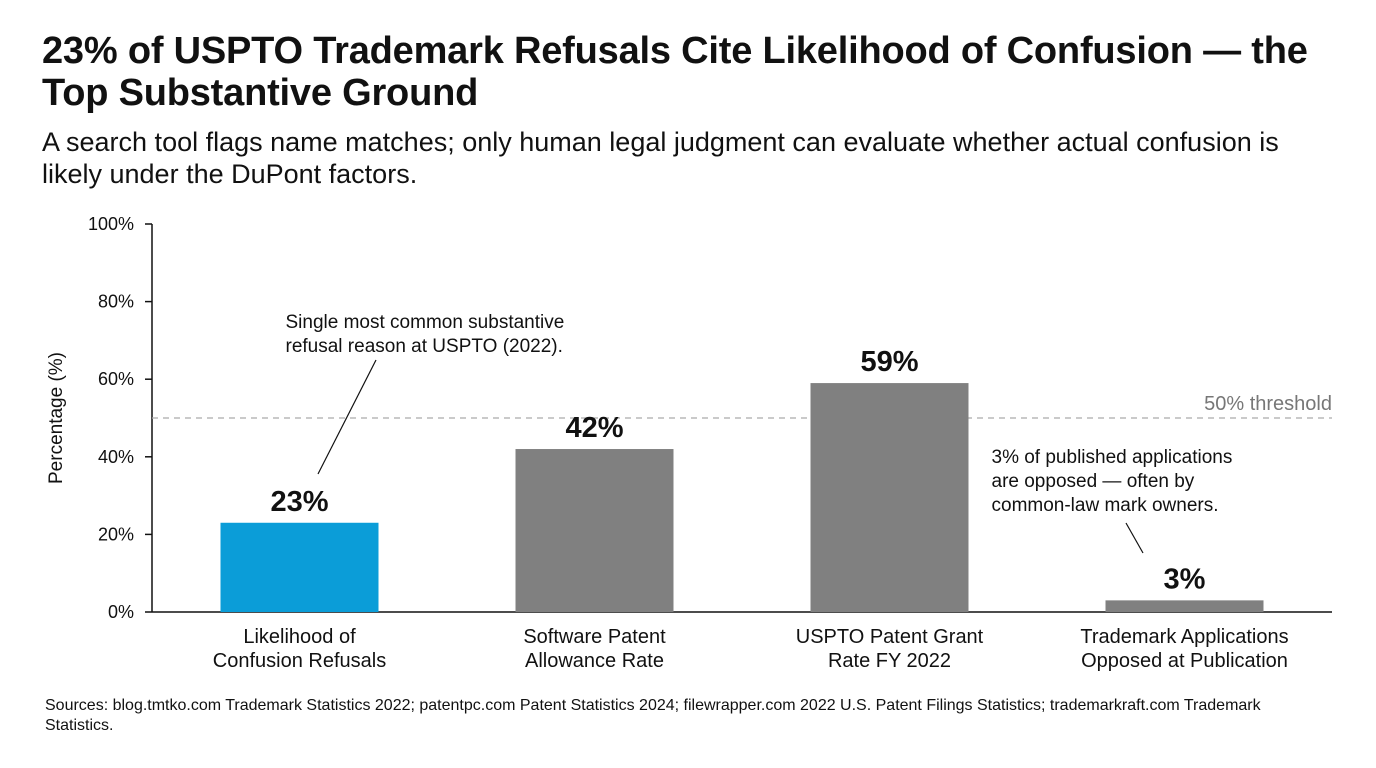 The height and width of the screenshot is (768, 1376). Describe the element at coordinates (120, 418) in the screenshot. I see `y-ticks: 0% 20% 40% 60% 80% 100%` at that location.